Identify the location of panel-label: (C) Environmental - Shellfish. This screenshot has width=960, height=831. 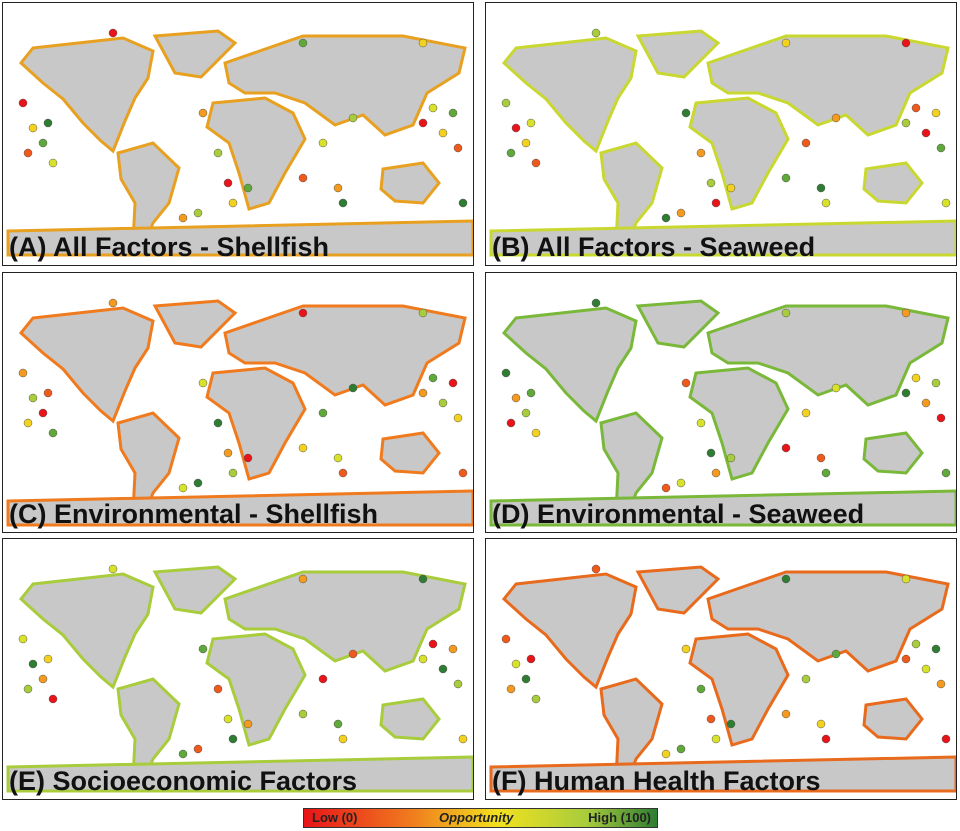
(194, 514).